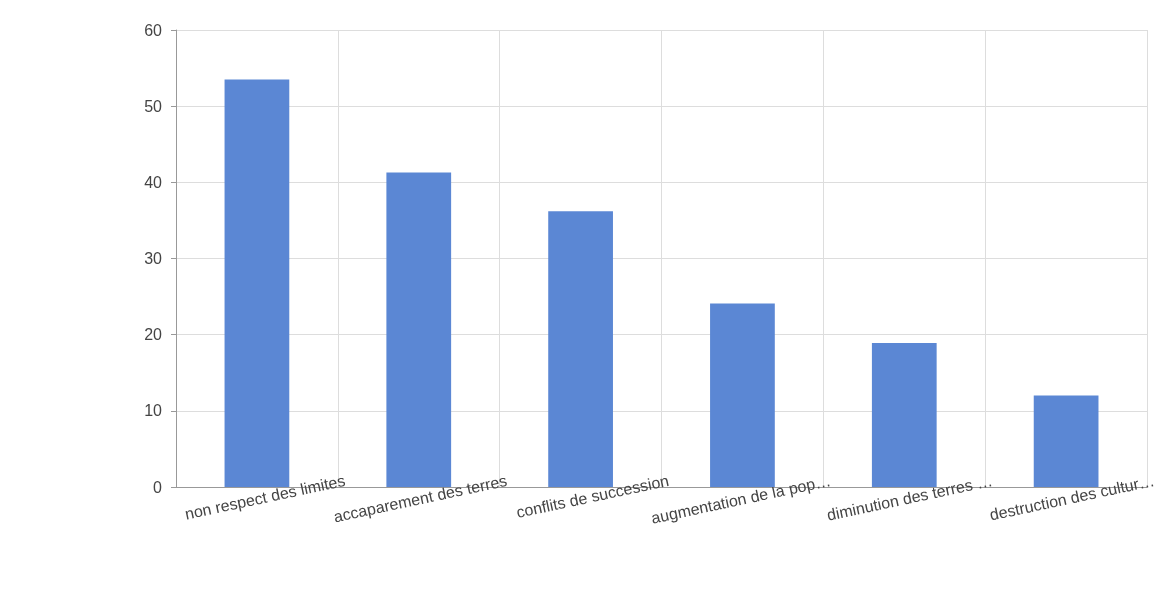 This screenshot has width=1166, height=601. What do you see at coordinates (153, 182) in the screenshot?
I see `y-tick-label: 40` at bounding box center [153, 182].